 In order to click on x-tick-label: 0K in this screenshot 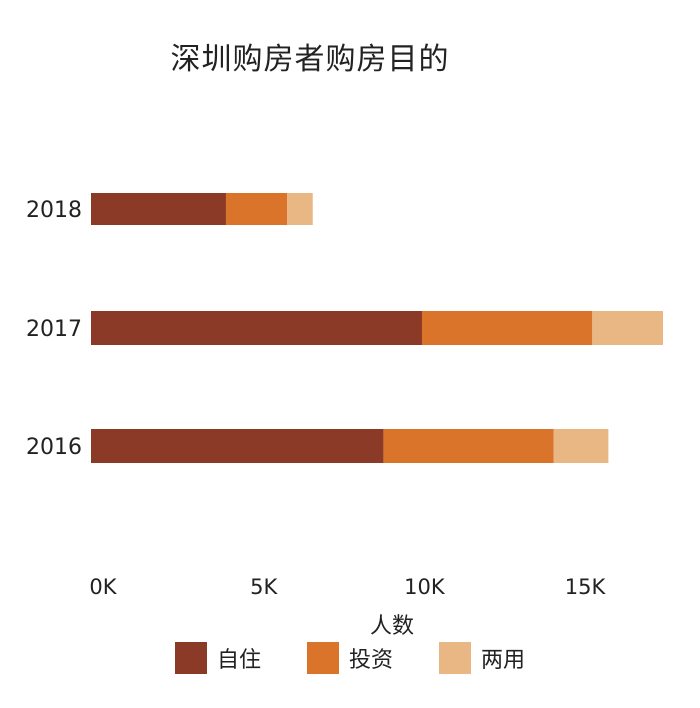, I will do `click(103, 587)`.